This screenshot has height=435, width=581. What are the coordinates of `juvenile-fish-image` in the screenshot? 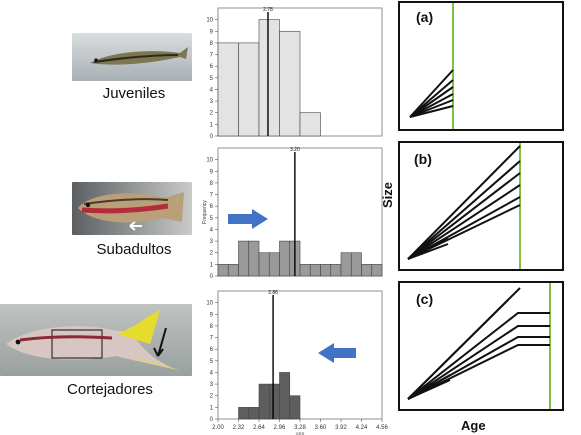 It's located at (132, 57).